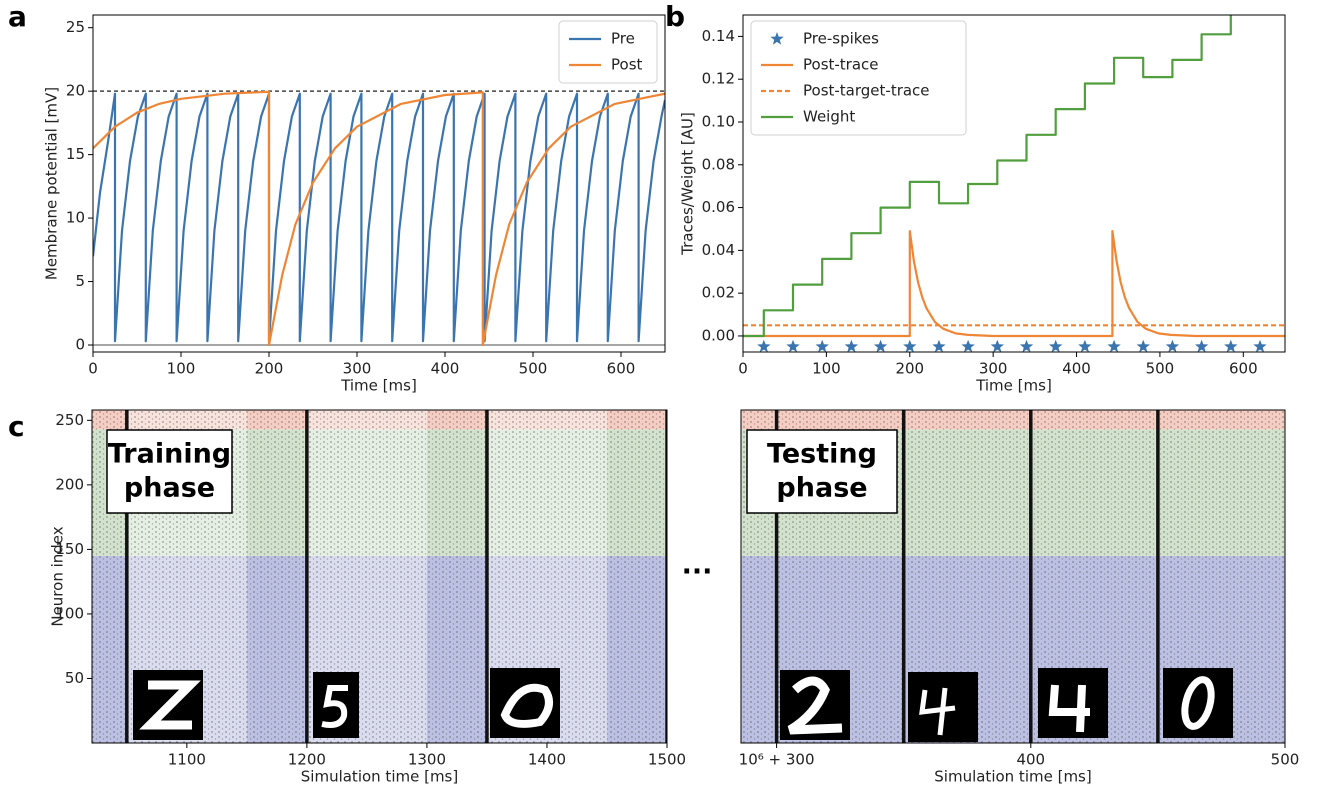 This screenshot has width=1327, height=793. I want to click on y-tick-label: 250, so click(69, 420).